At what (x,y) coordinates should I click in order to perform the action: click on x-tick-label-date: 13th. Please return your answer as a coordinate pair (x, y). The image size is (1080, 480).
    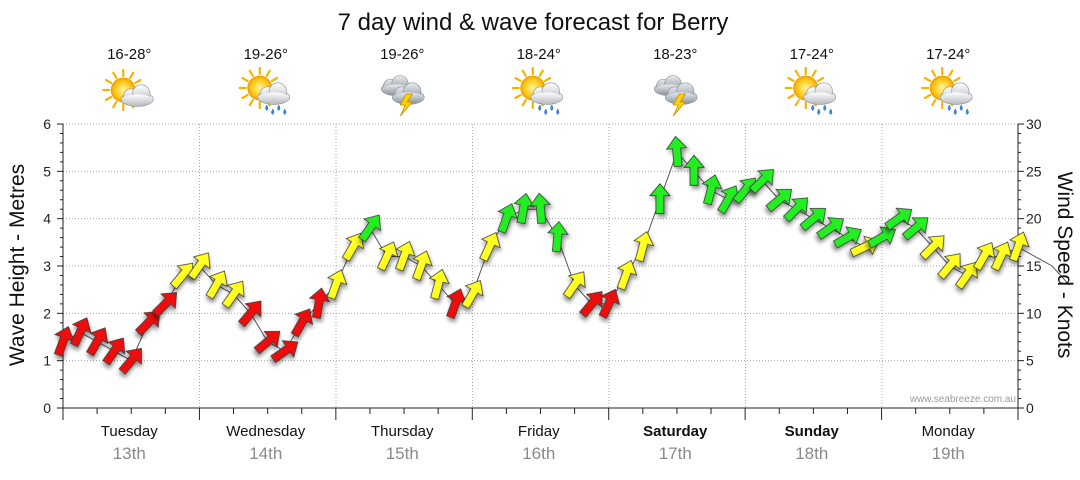
    Looking at the image, I should click on (129, 453).